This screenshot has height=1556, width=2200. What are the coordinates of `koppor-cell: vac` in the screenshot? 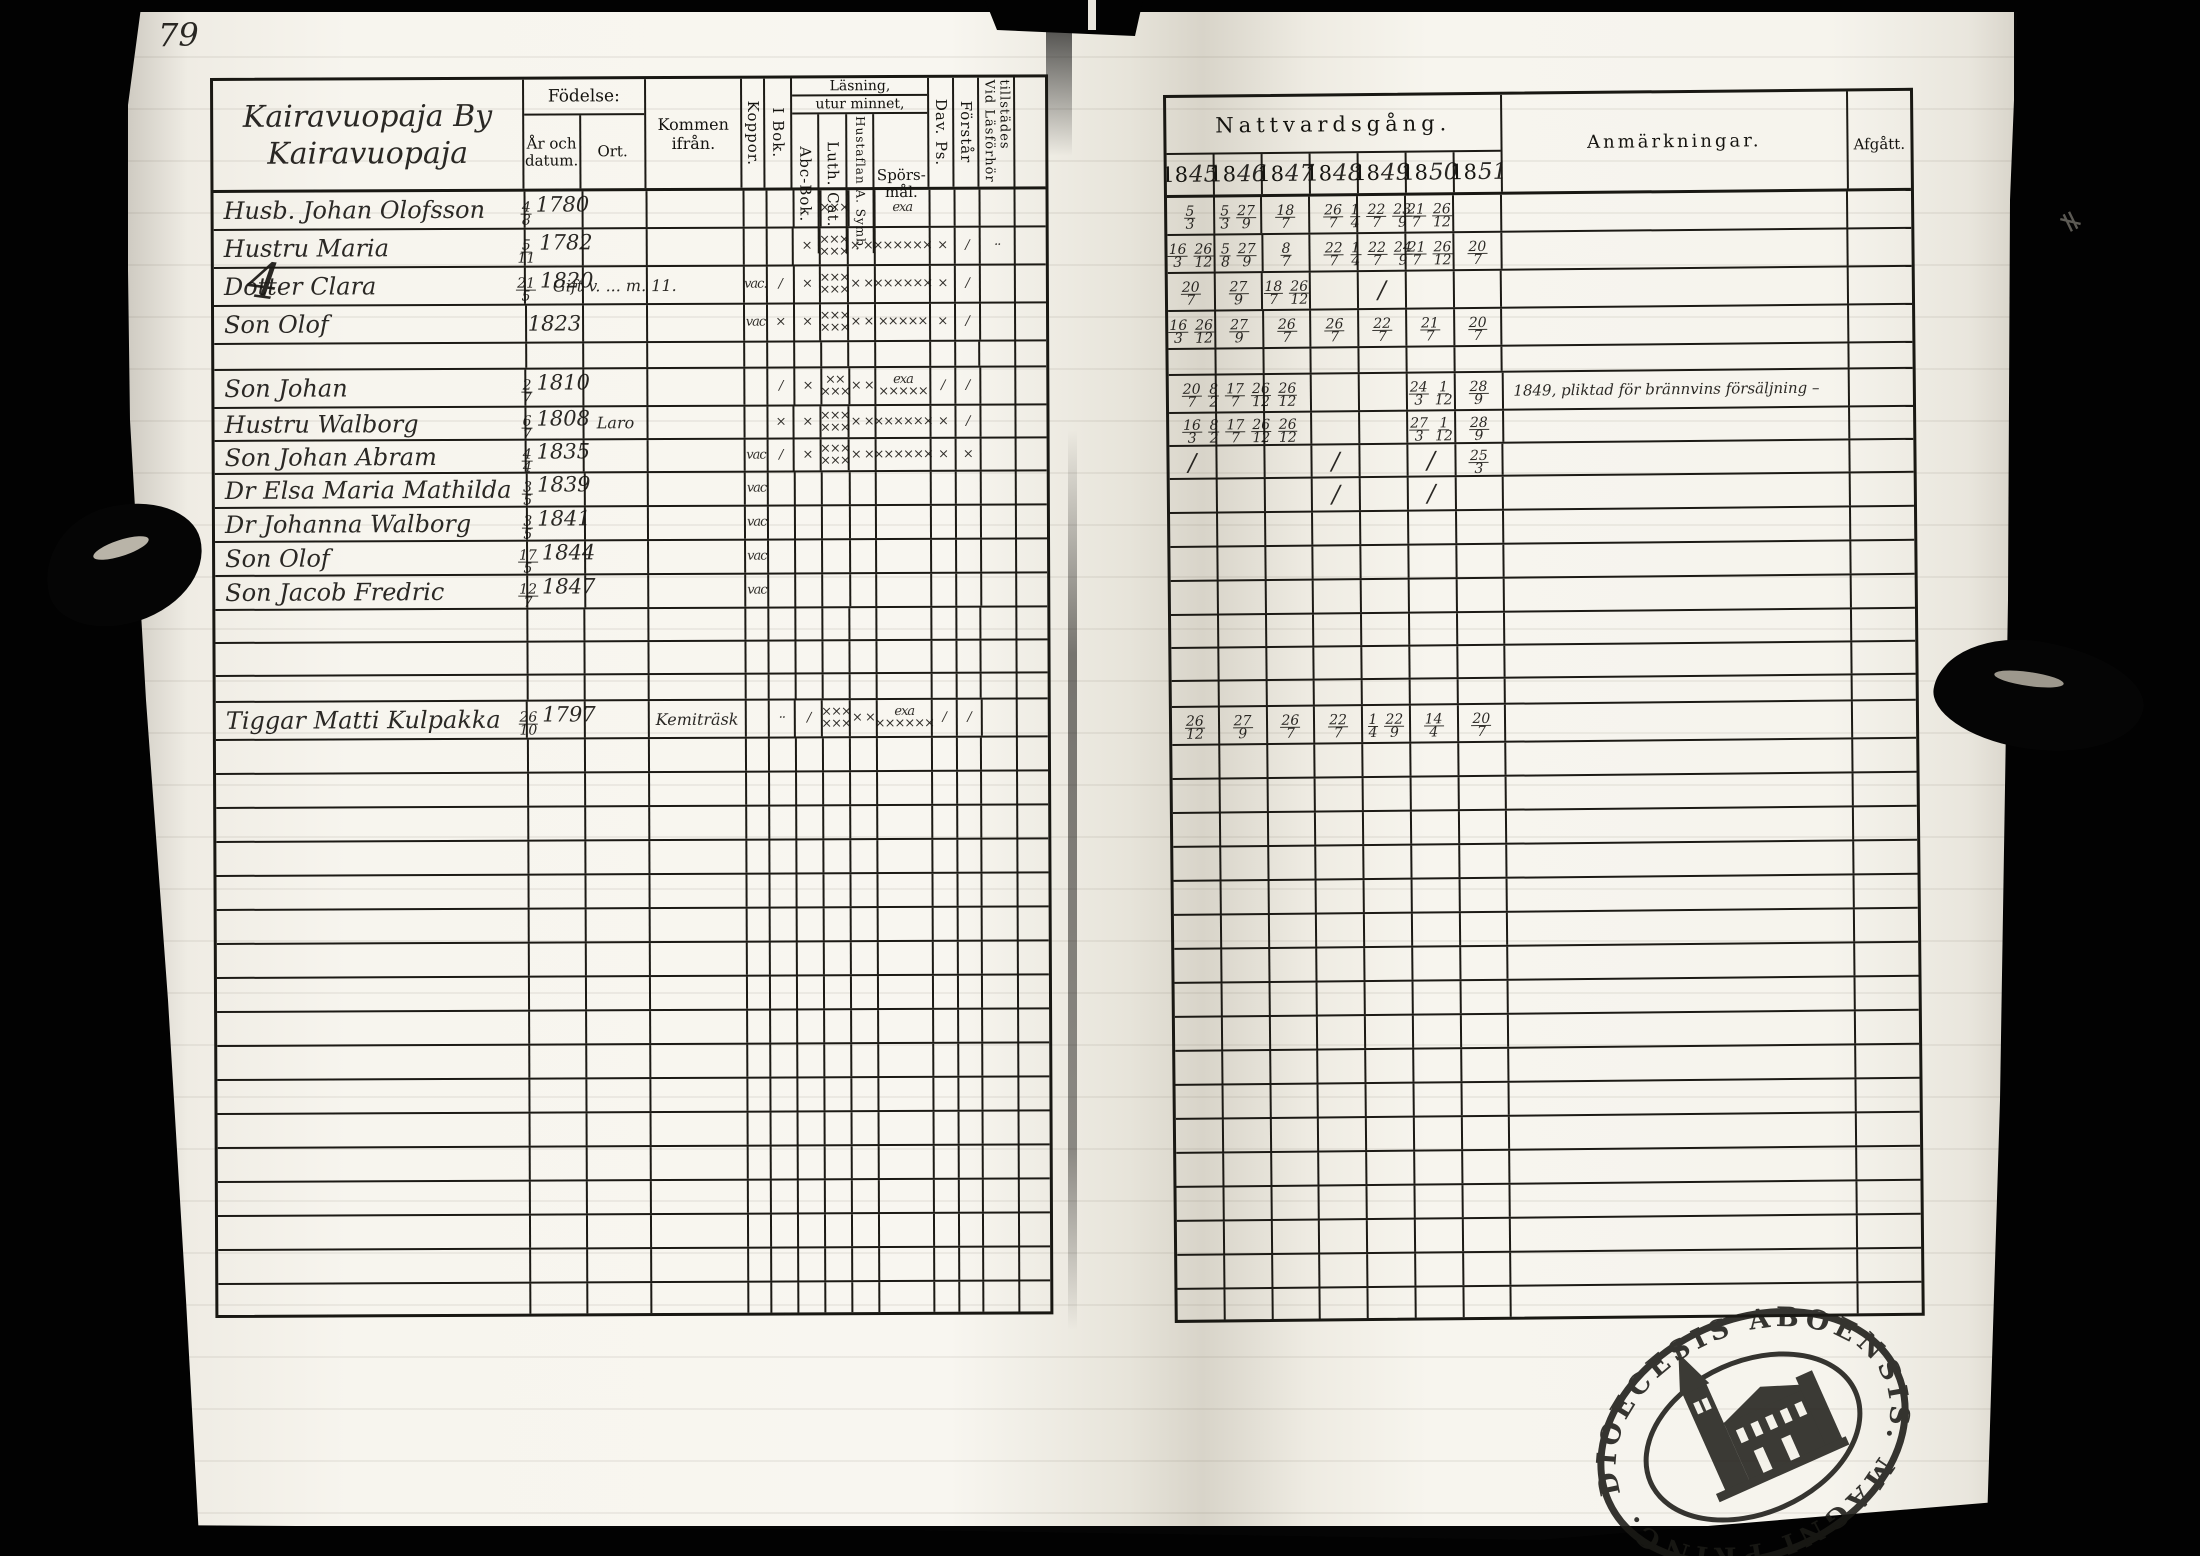 It's located at (757, 488).